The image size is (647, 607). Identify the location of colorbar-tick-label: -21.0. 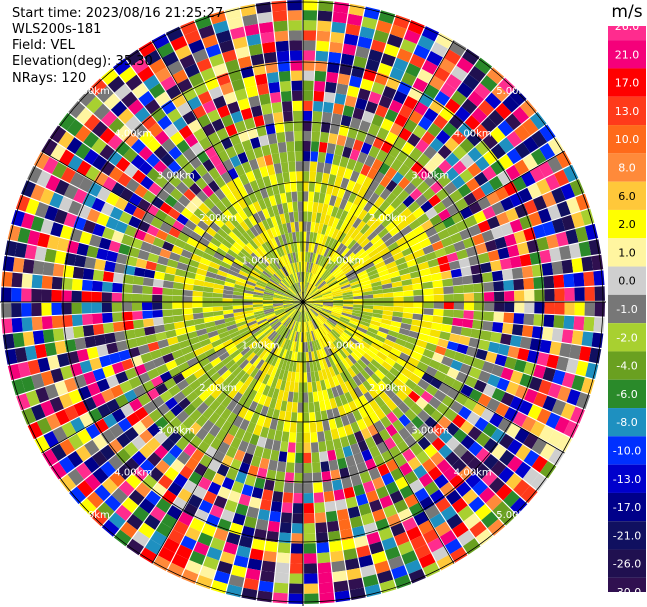
(627, 535).